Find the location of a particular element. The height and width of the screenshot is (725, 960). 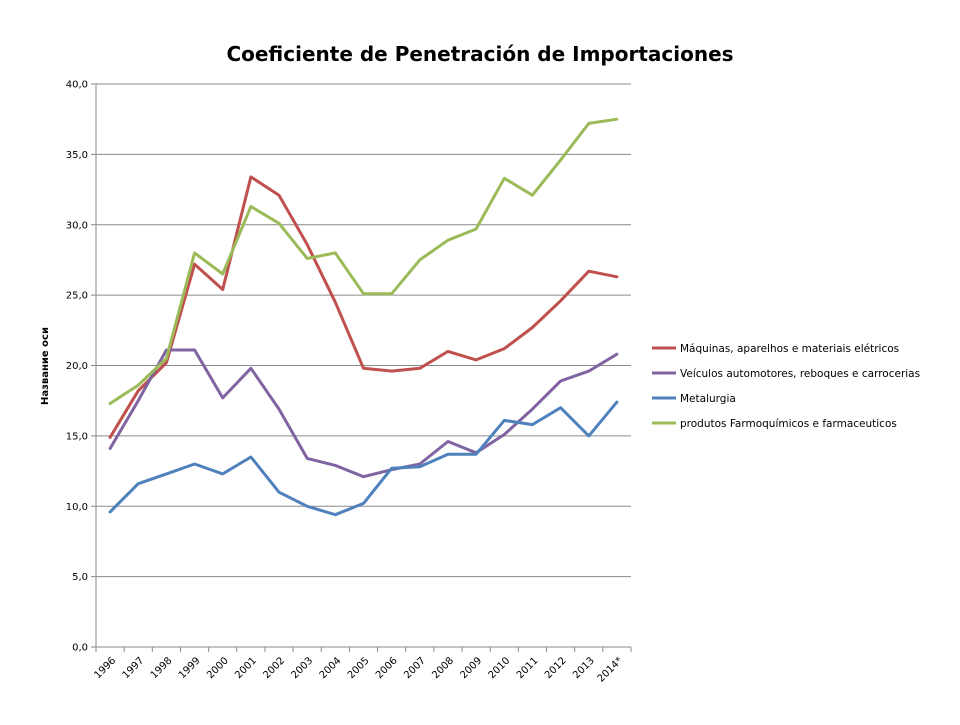

x-tick-label: 2005 is located at coordinates (359, 668).